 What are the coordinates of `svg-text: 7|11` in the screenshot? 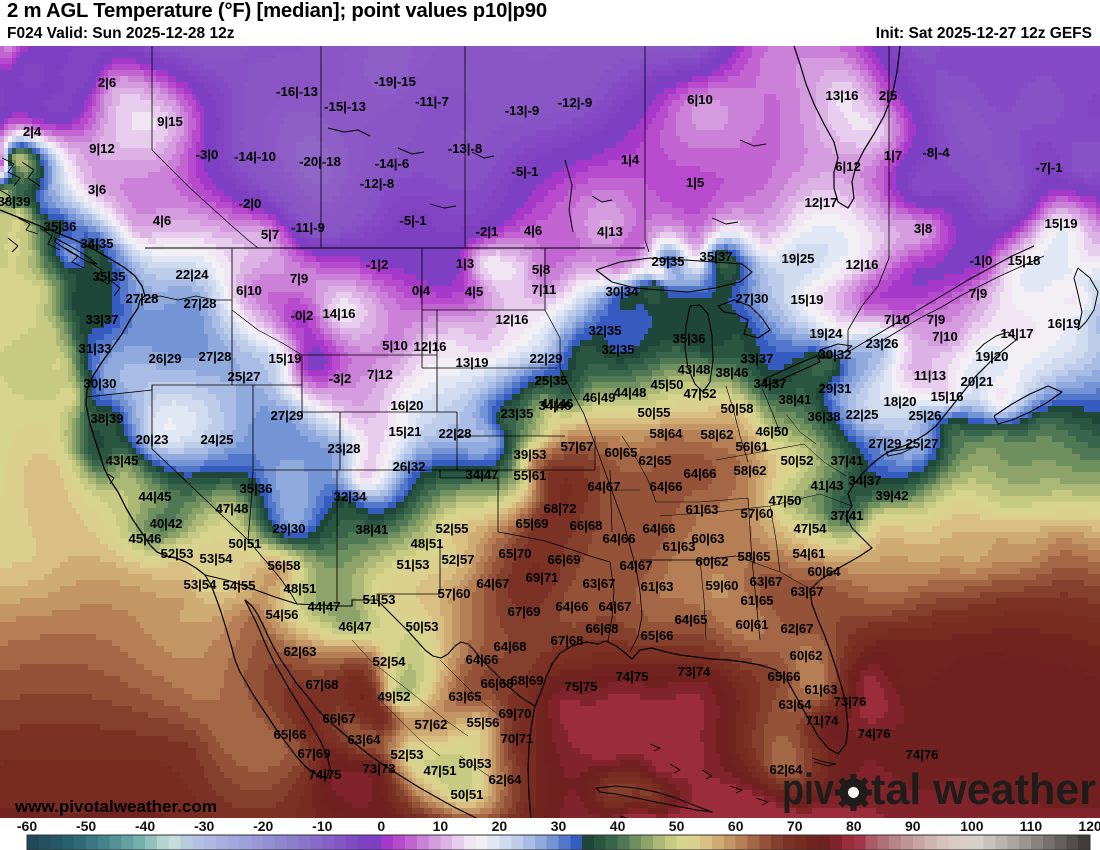 It's located at (544, 289).